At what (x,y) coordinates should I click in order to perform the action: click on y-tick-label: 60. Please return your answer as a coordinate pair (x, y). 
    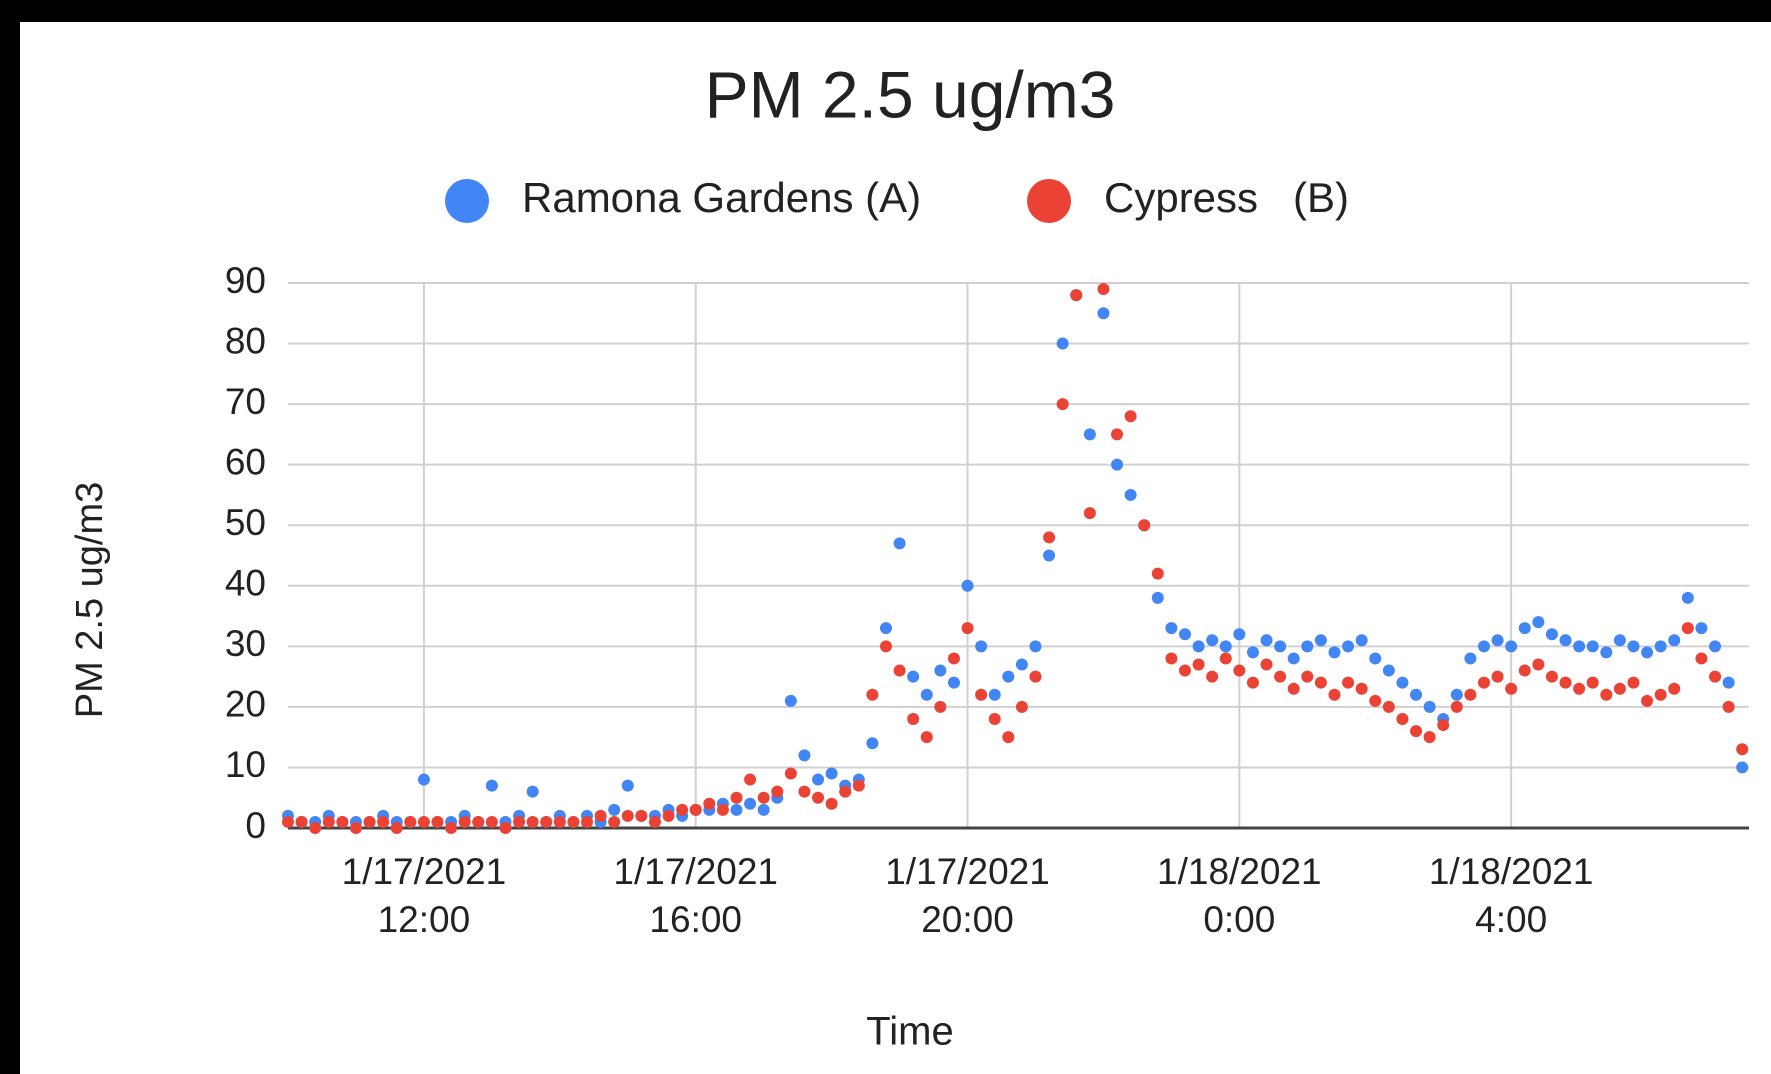
    Looking at the image, I should click on (245, 461).